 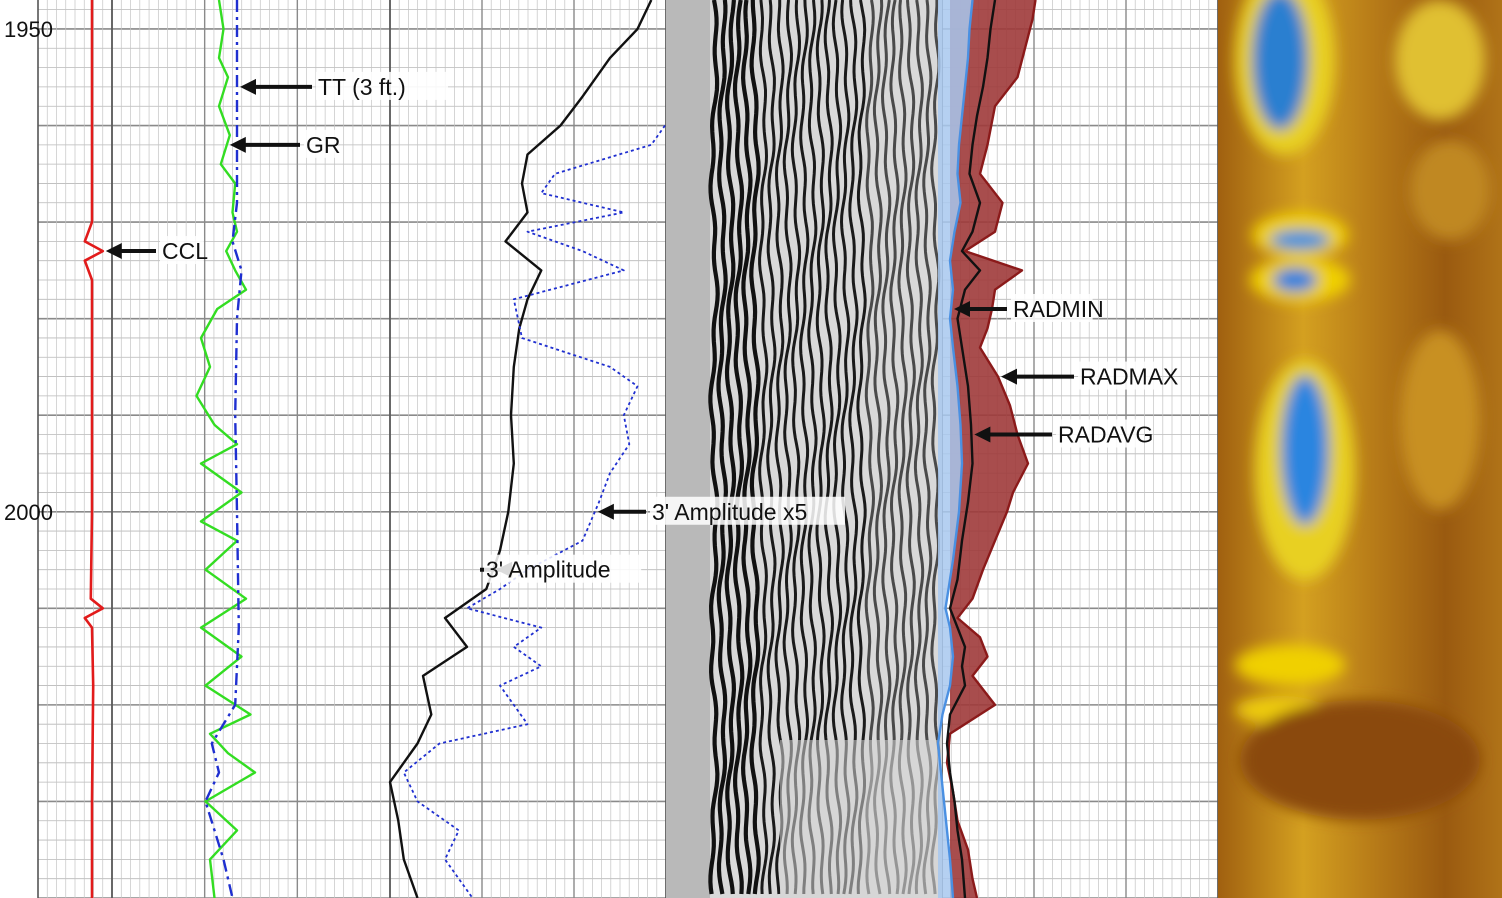 I want to click on curve-radmin, so click(x=955, y=449).